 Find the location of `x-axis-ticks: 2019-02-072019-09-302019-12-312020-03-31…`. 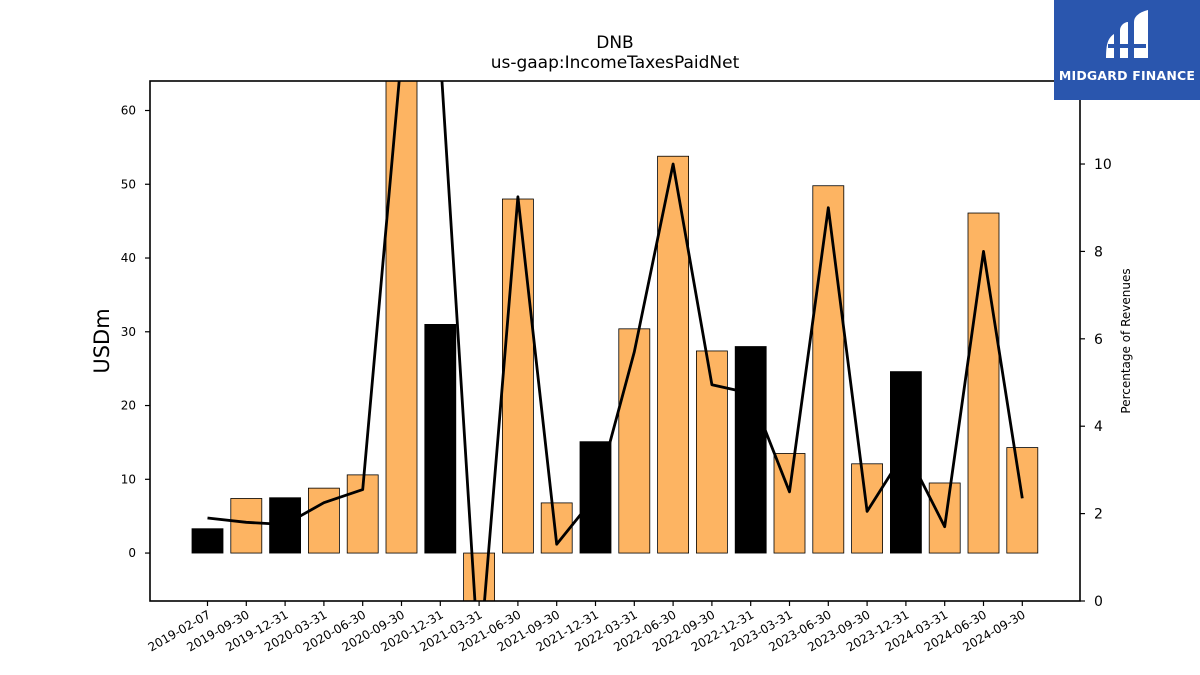

x-axis-ticks: 2019-02-072019-09-302019-12-312020-03-31… is located at coordinates (587, 627).